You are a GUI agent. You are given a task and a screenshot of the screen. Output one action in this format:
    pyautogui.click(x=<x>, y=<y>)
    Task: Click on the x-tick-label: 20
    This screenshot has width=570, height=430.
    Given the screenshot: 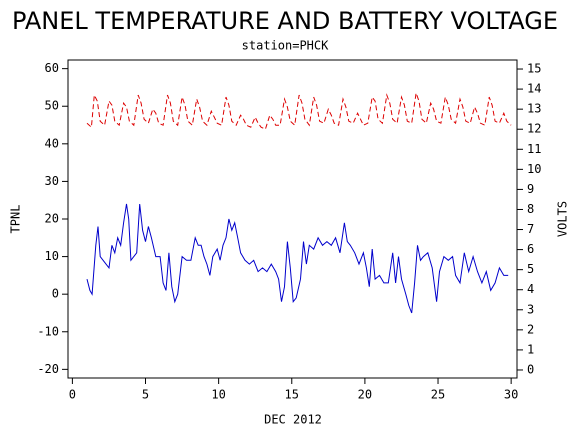 What is the action you would take?
    pyautogui.click(x=365, y=395)
    